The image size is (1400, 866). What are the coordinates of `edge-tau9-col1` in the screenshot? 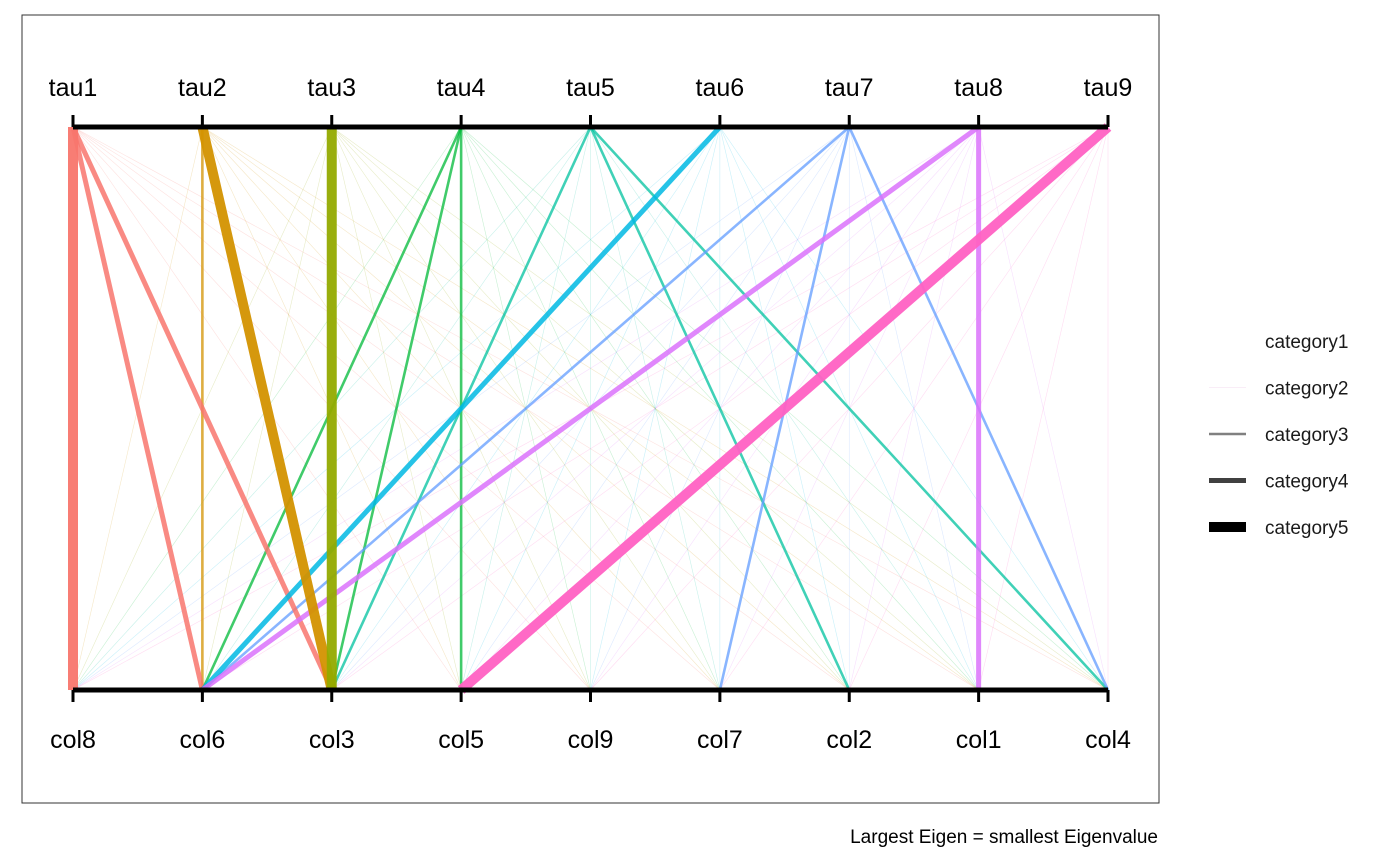 It's located at (1043, 408).